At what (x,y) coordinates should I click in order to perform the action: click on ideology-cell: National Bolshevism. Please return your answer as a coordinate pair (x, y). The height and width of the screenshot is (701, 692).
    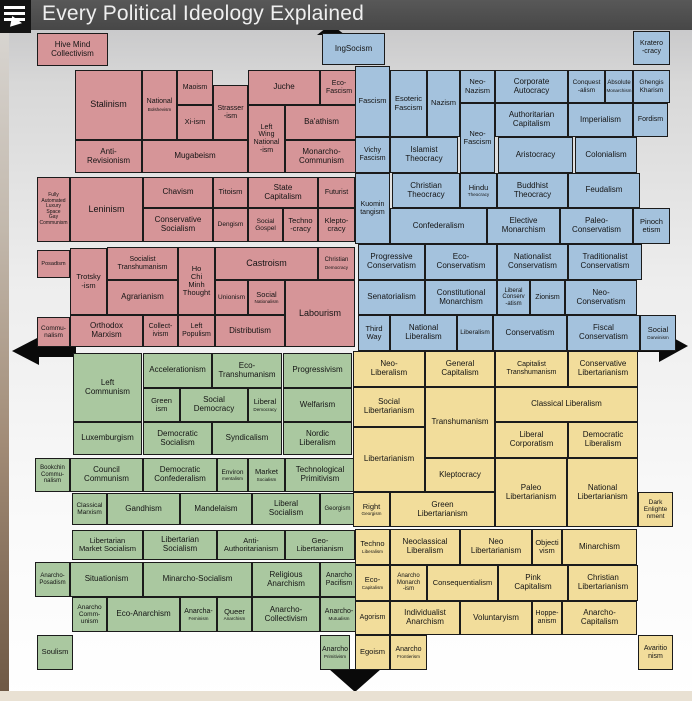
    Looking at the image, I should click on (159, 105).